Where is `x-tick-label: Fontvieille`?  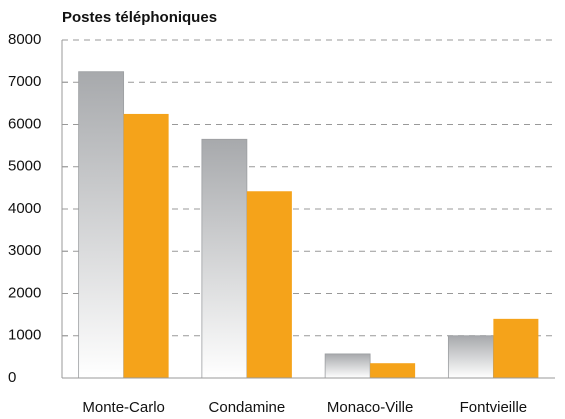
x-tick-label: Fontvieille is located at coordinates (494, 407).